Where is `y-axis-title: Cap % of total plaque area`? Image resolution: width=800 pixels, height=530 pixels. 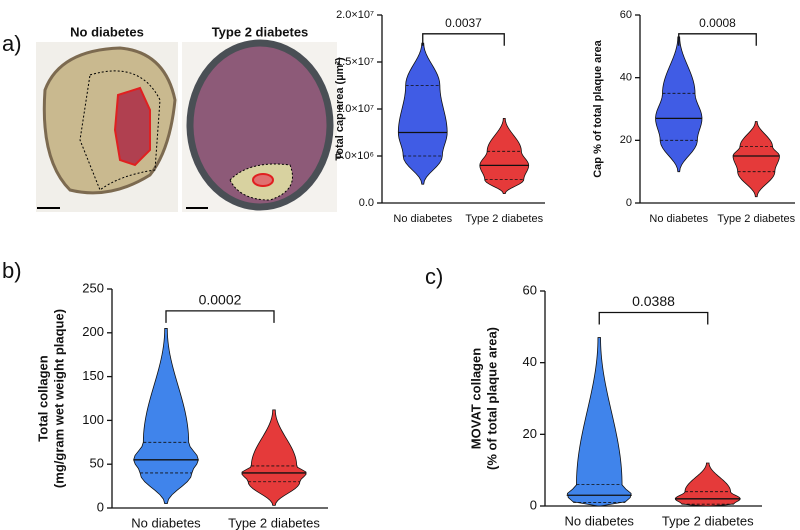 y-axis-title: Cap % of total plaque area is located at coordinates (598, 108).